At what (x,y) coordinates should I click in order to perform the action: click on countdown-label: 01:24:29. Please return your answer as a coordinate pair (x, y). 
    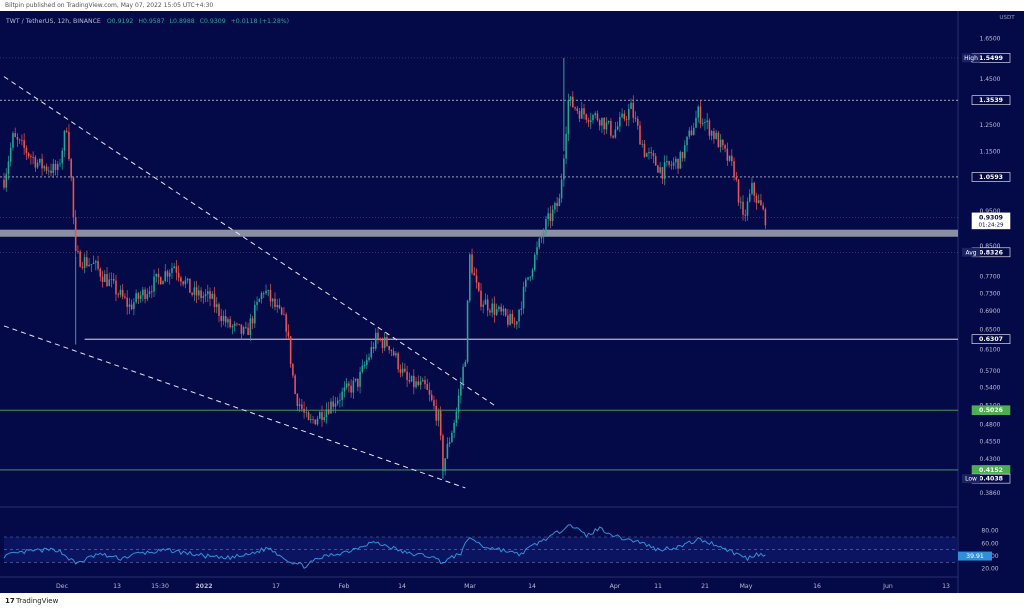
    Looking at the image, I should click on (991, 225).